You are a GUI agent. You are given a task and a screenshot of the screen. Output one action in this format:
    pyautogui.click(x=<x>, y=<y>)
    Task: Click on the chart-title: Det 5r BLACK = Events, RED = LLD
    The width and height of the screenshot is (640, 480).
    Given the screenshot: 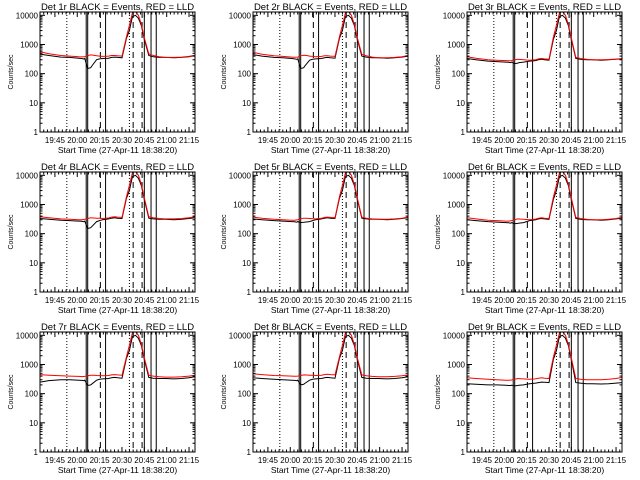 What is the action you would take?
    pyautogui.click(x=330, y=167)
    